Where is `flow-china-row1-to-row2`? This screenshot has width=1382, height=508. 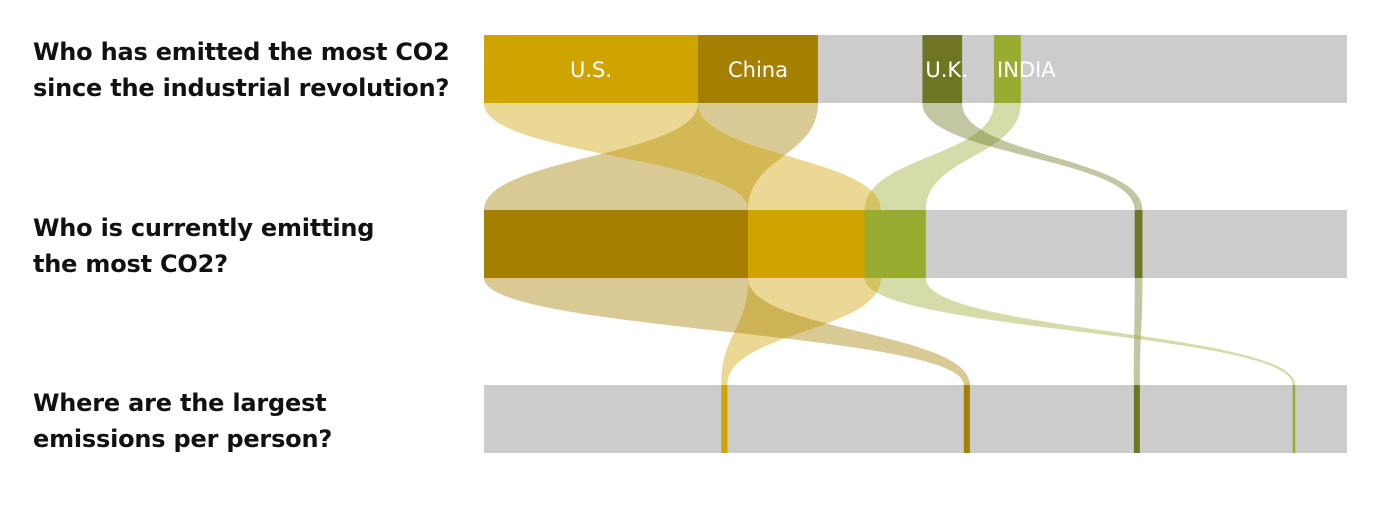 flow-china-row1-to-row2 is located at coordinates (727, 331).